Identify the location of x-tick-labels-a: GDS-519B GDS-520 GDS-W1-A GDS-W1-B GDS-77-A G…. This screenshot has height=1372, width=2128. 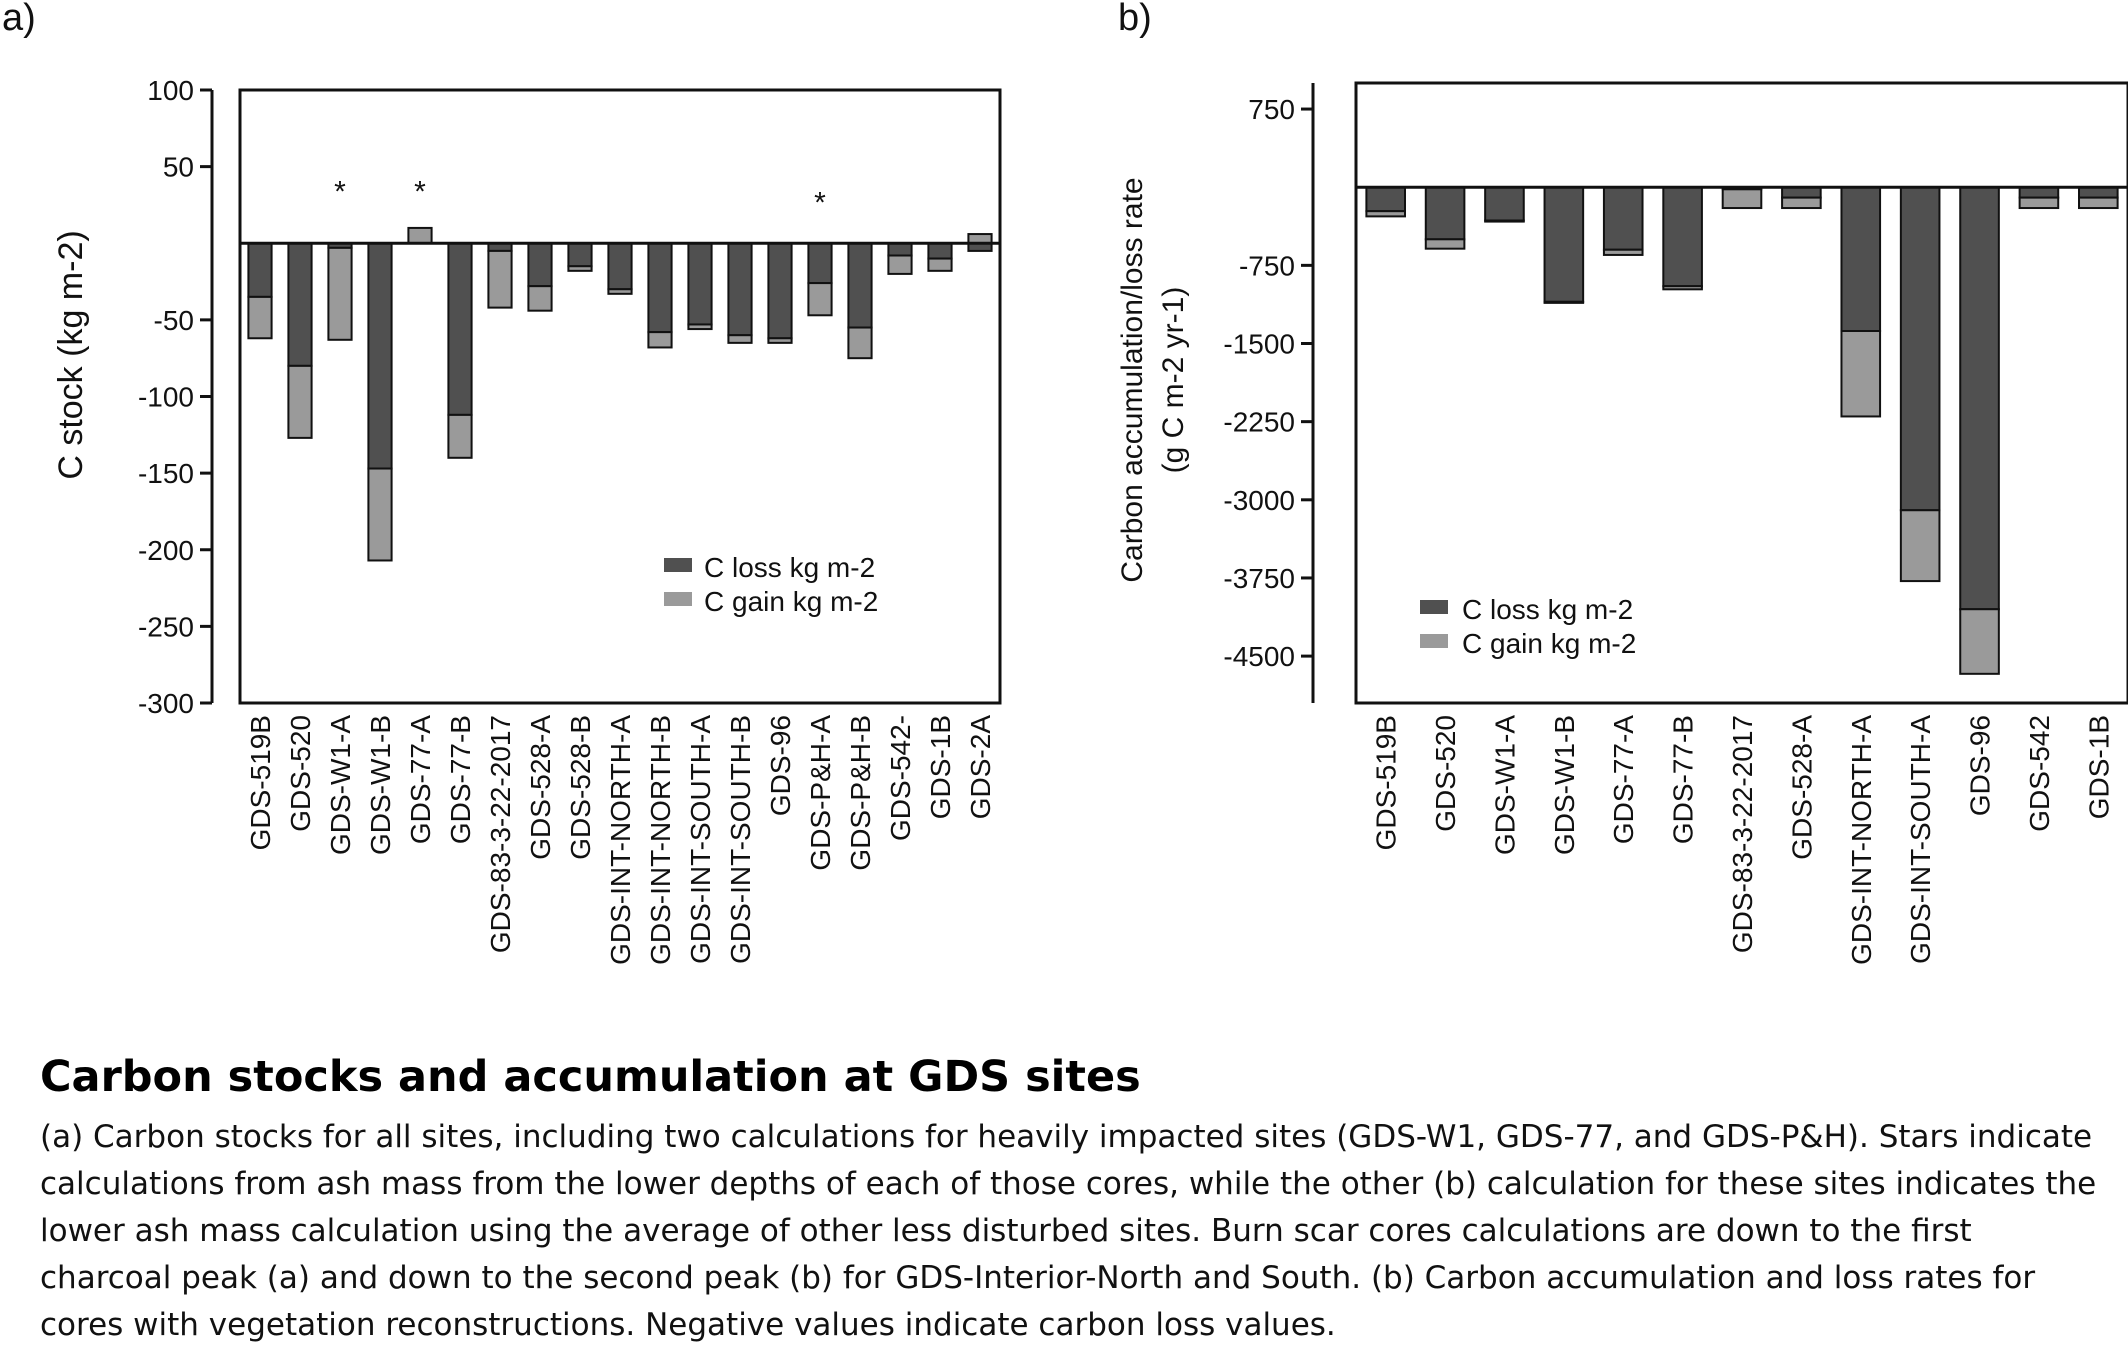
(620, 840).